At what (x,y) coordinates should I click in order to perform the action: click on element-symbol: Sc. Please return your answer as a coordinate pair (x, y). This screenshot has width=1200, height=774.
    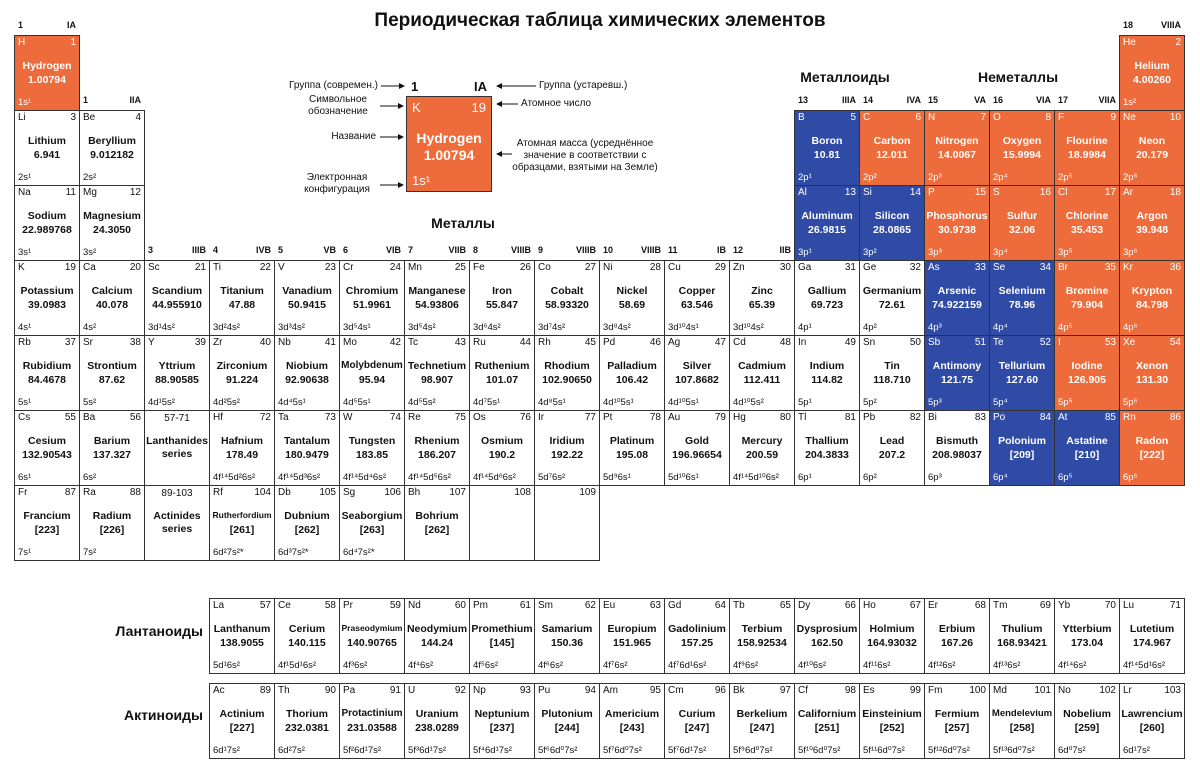
    Looking at the image, I should click on (154, 267).